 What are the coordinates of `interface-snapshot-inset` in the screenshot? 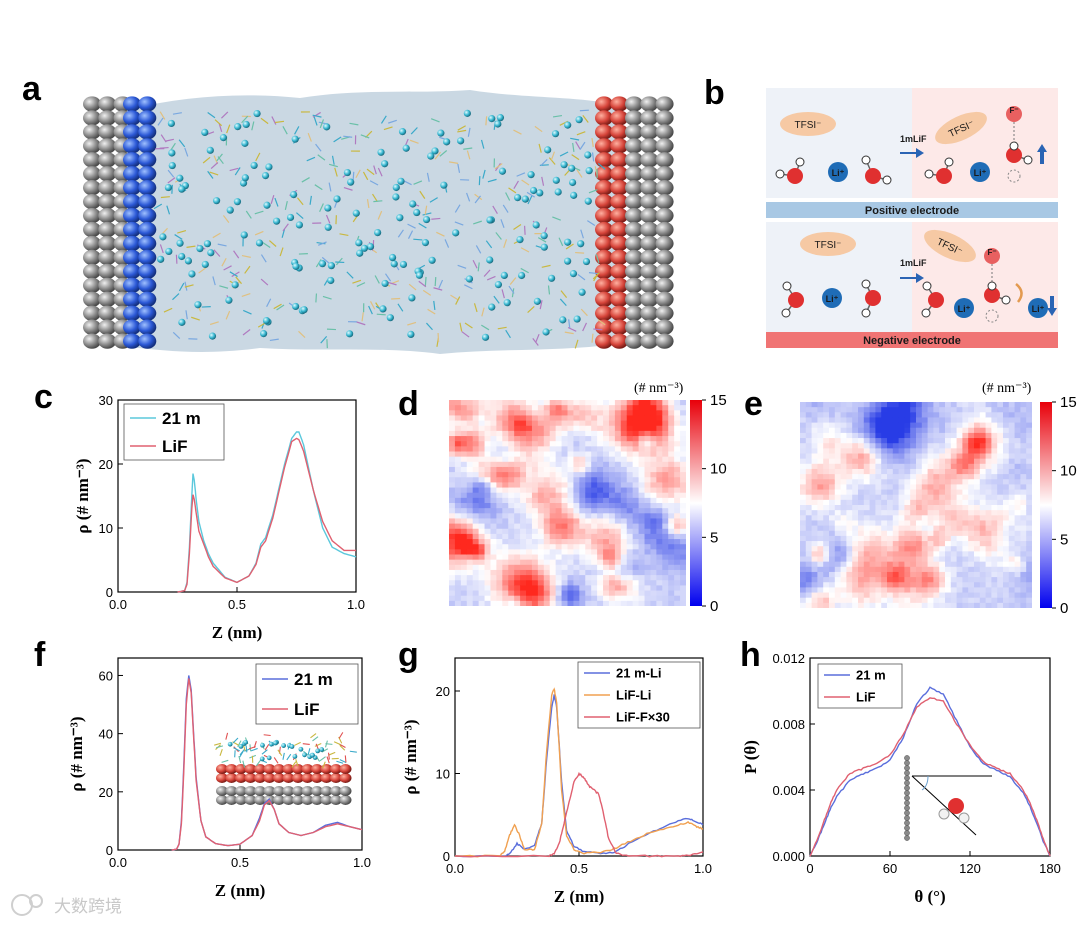 It's located at (285, 768).